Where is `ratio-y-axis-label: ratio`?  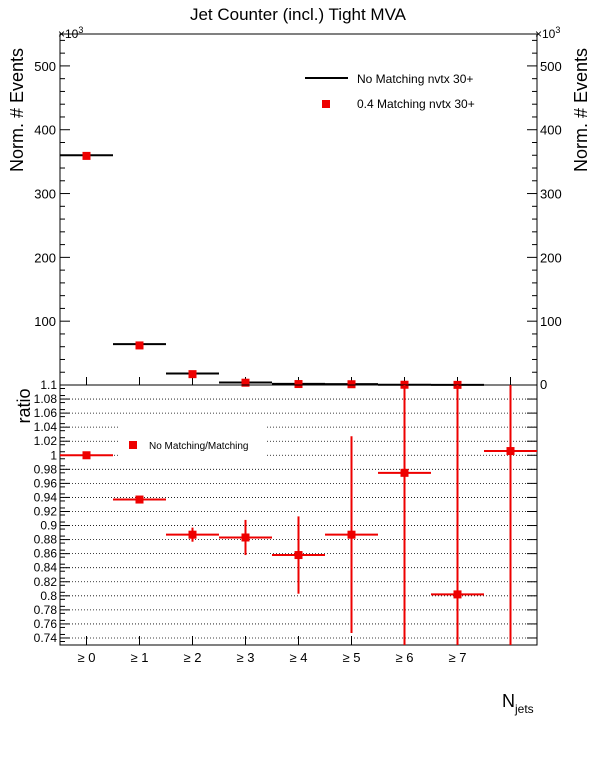 ratio-y-axis-label: ratio is located at coordinates (24, 405).